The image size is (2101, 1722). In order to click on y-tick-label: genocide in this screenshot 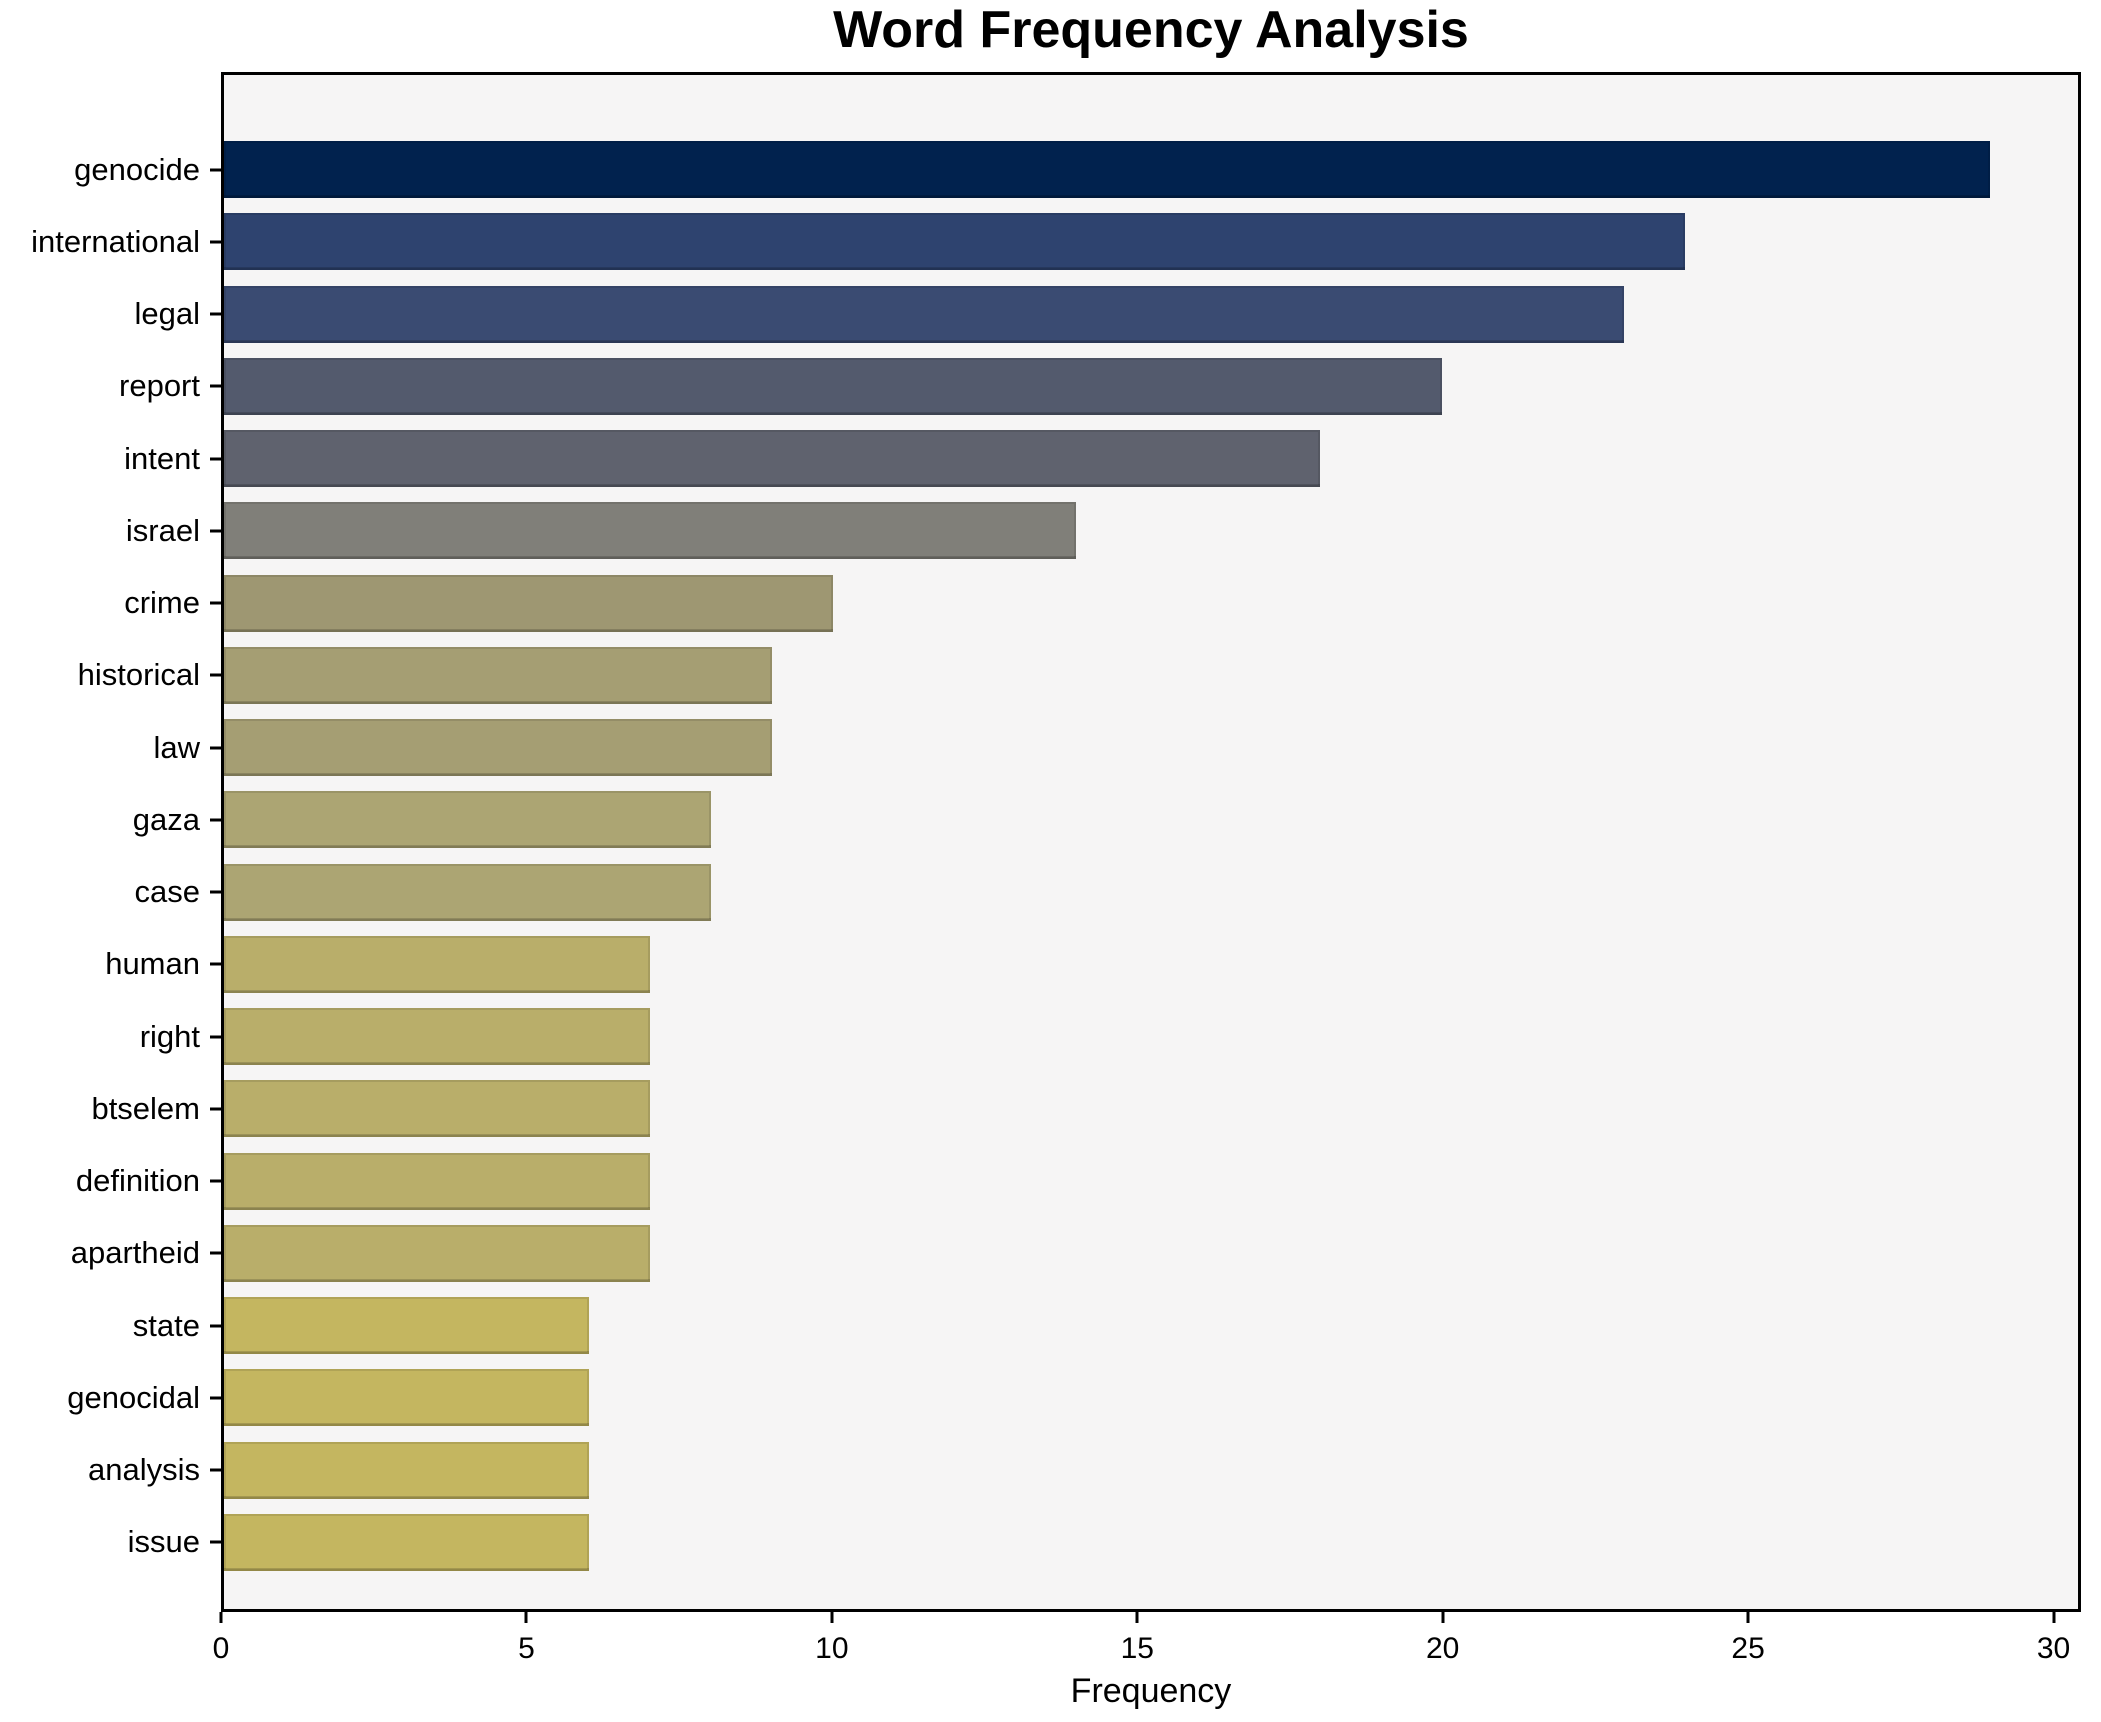, I will do `click(137, 169)`.